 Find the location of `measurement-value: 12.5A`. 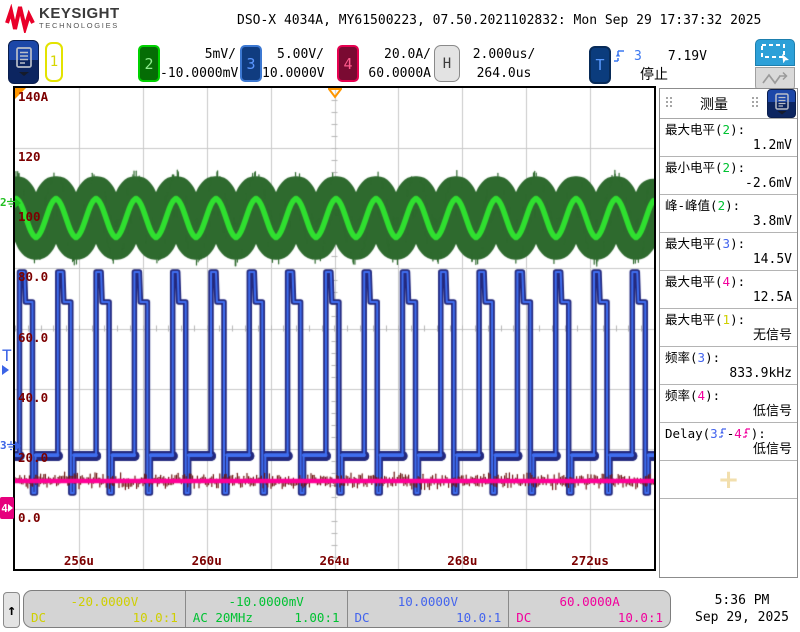

measurement-value: 12.5A is located at coordinates (772, 297).